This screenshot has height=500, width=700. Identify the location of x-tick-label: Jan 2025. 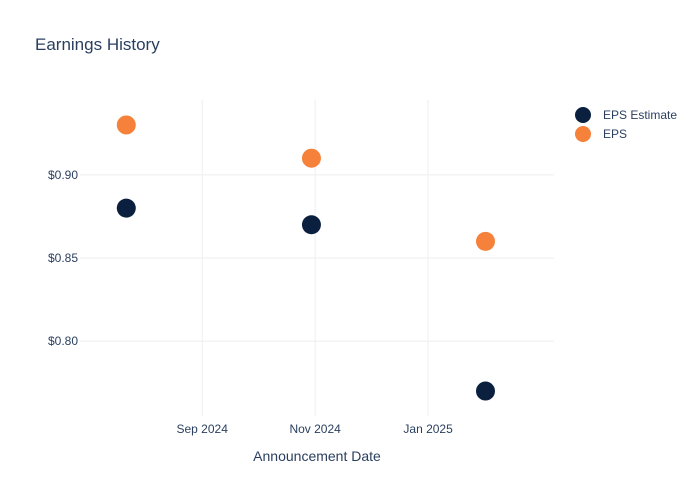
(428, 429).